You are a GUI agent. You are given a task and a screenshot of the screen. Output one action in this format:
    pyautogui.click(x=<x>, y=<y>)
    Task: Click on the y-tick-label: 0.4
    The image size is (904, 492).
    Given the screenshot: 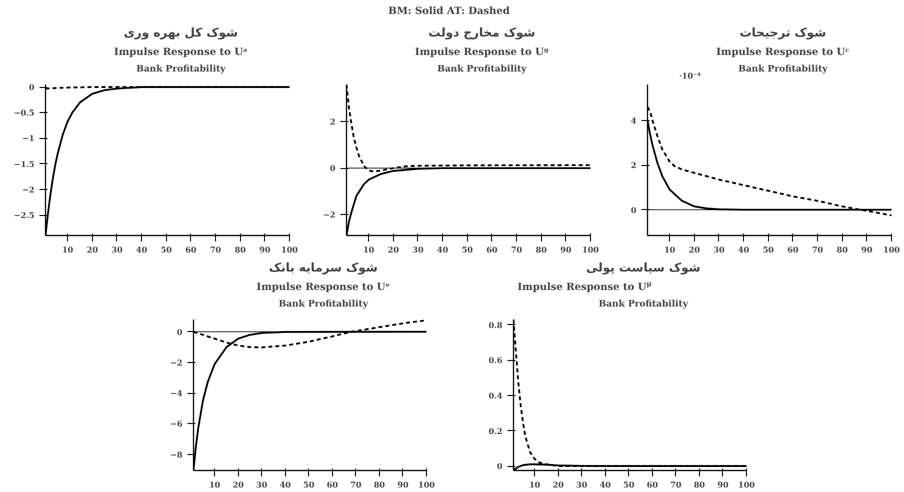 What is the action you would take?
    pyautogui.click(x=495, y=395)
    